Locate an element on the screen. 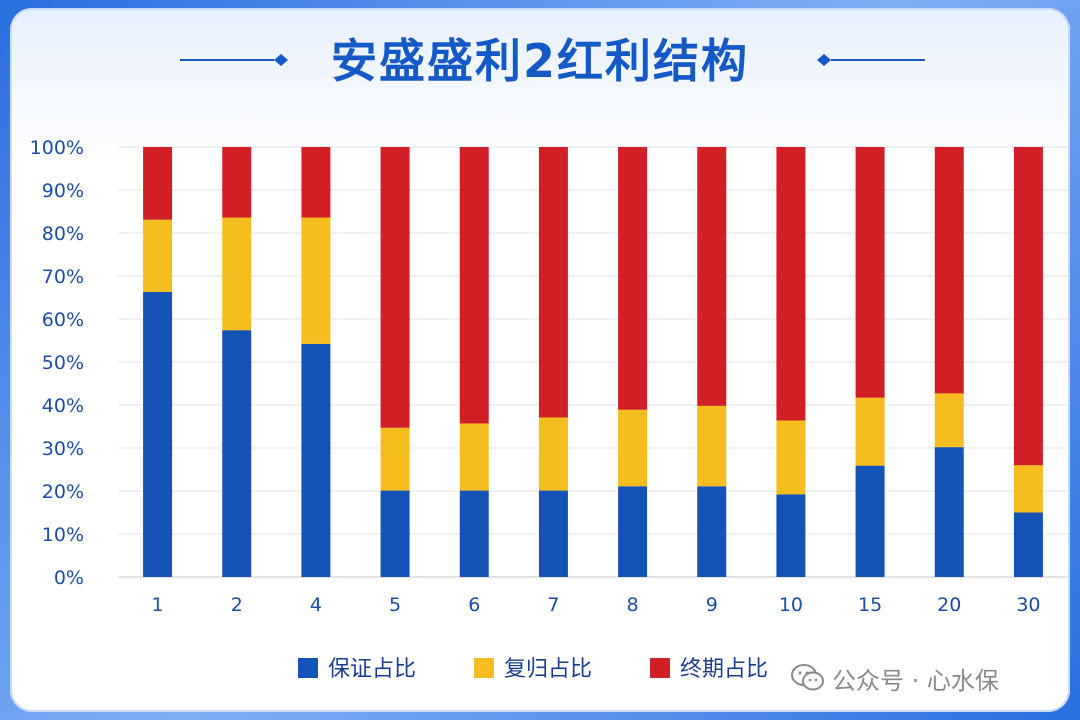 This screenshot has width=1080, height=720. x-tick-label: 2 is located at coordinates (237, 605).